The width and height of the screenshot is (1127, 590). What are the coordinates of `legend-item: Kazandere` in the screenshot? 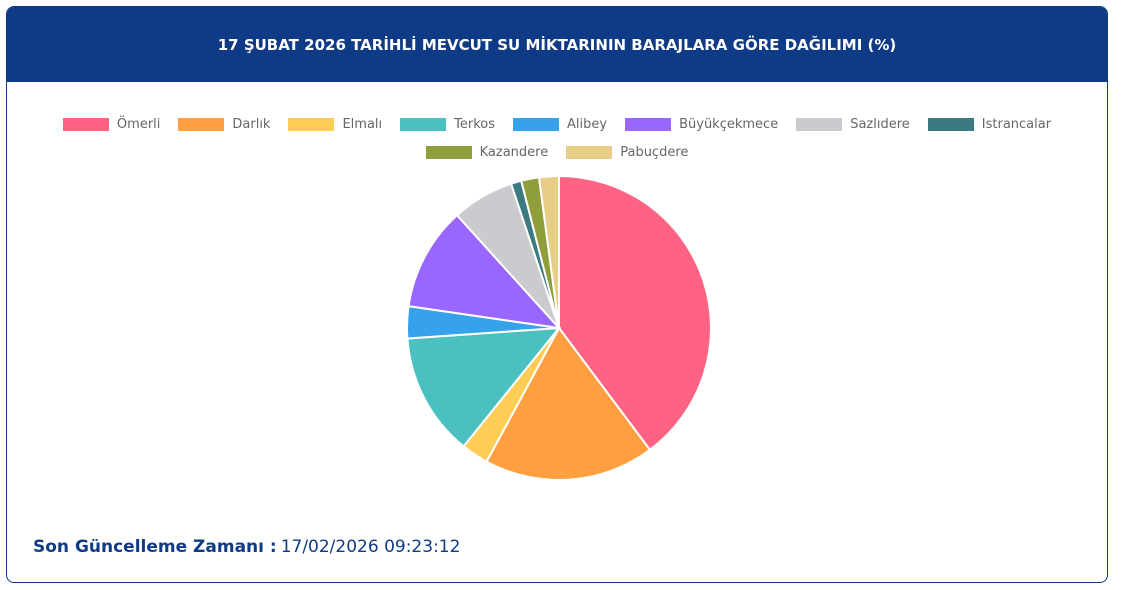 It's located at (487, 152).